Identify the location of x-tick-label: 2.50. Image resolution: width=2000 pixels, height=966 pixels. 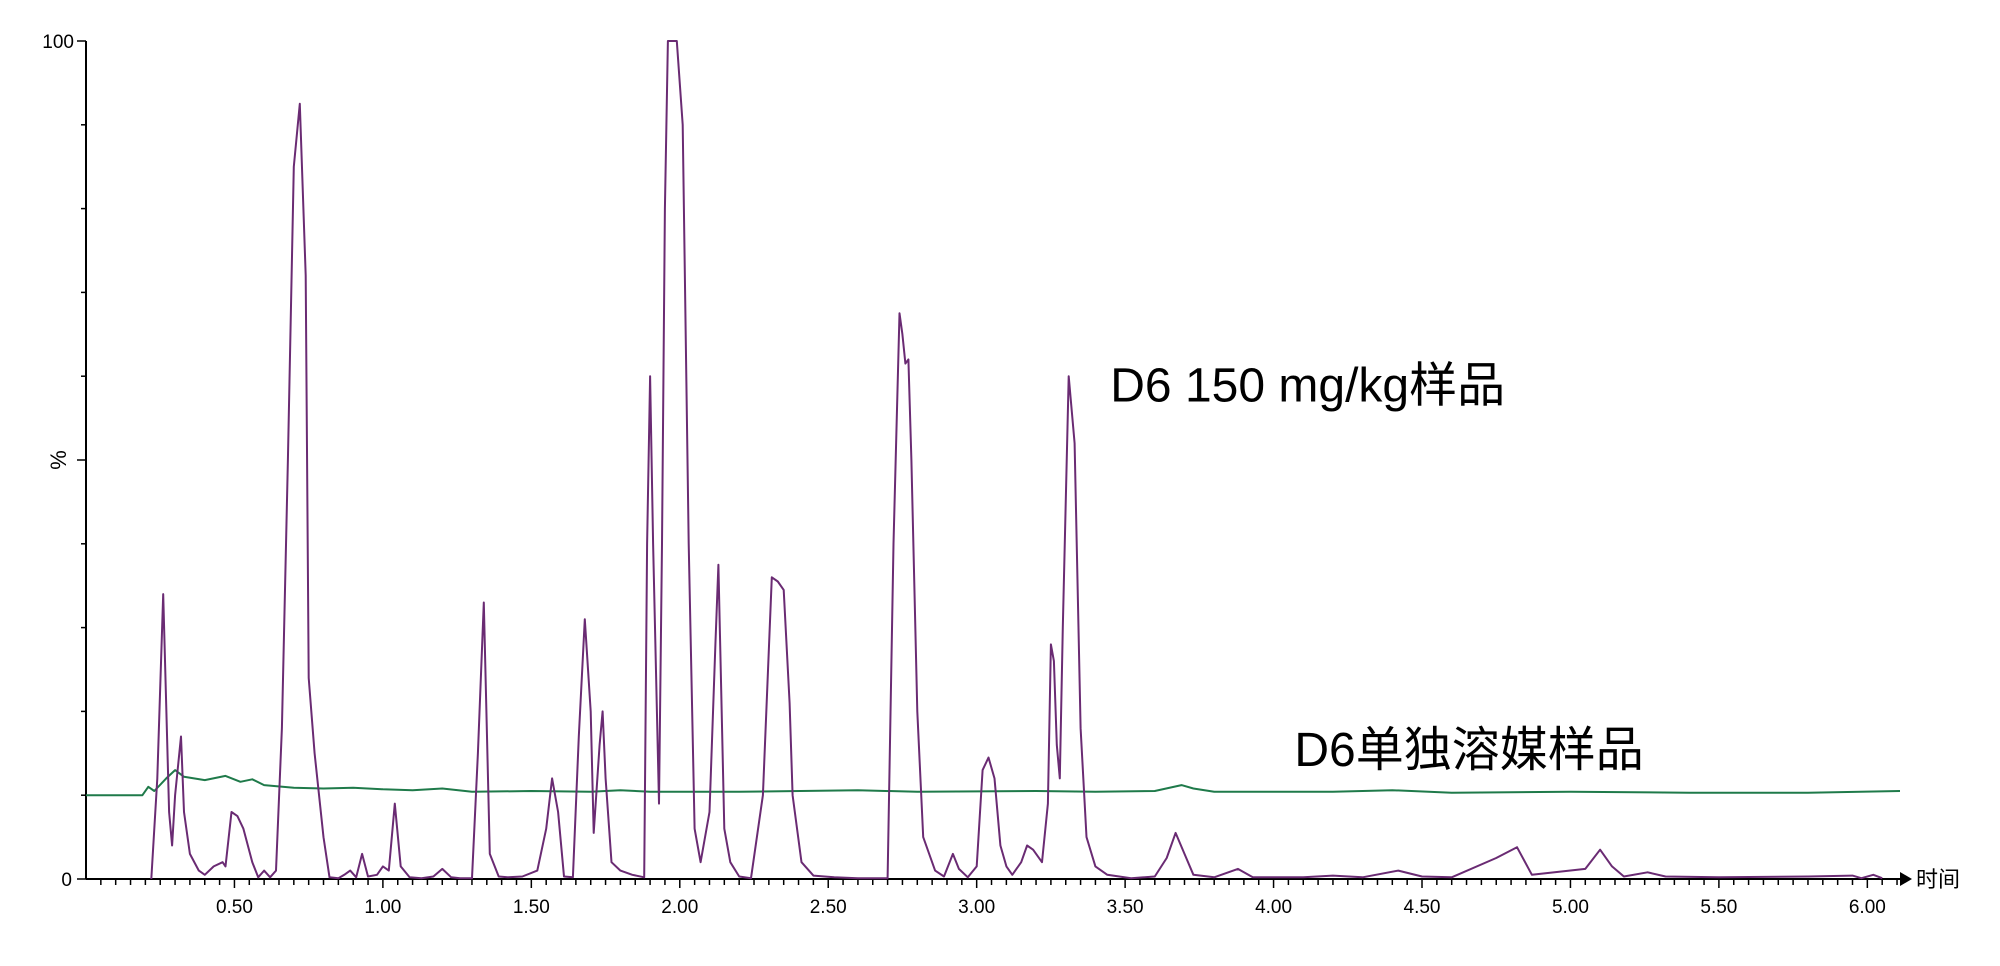
(828, 907).